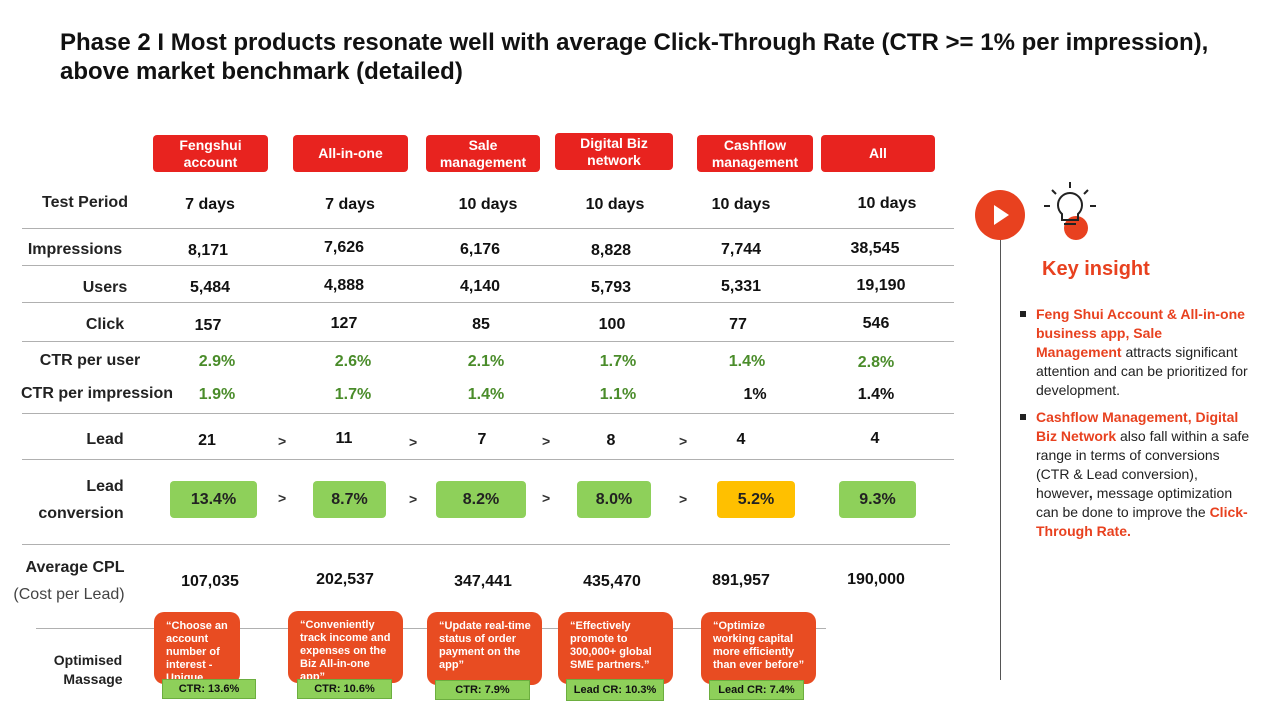 This screenshot has width=1280, height=720. What do you see at coordinates (210, 287) in the screenshot?
I see `users-value: 5,484` at bounding box center [210, 287].